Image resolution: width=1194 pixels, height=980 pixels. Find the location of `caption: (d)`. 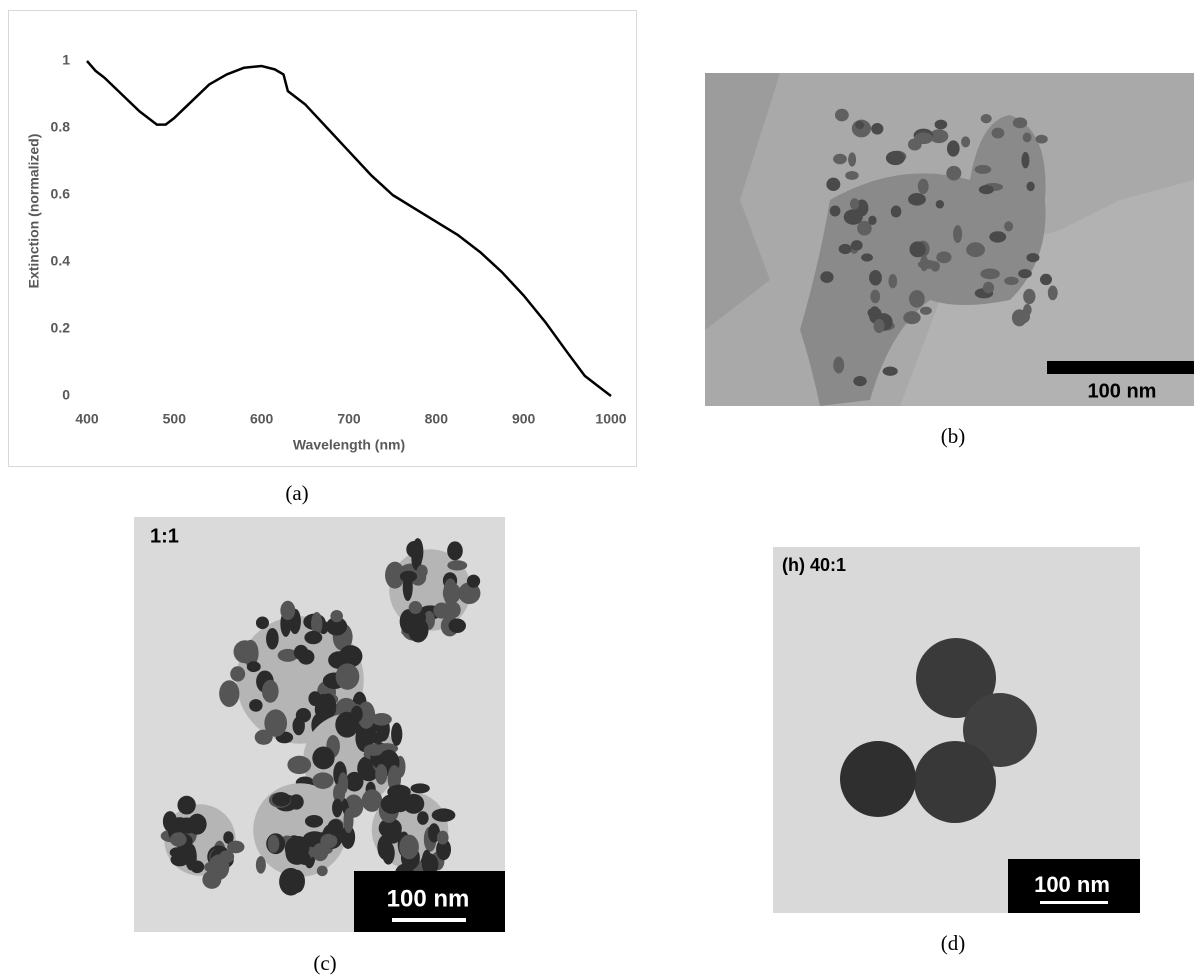

caption: (d) is located at coordinates (953, 943).